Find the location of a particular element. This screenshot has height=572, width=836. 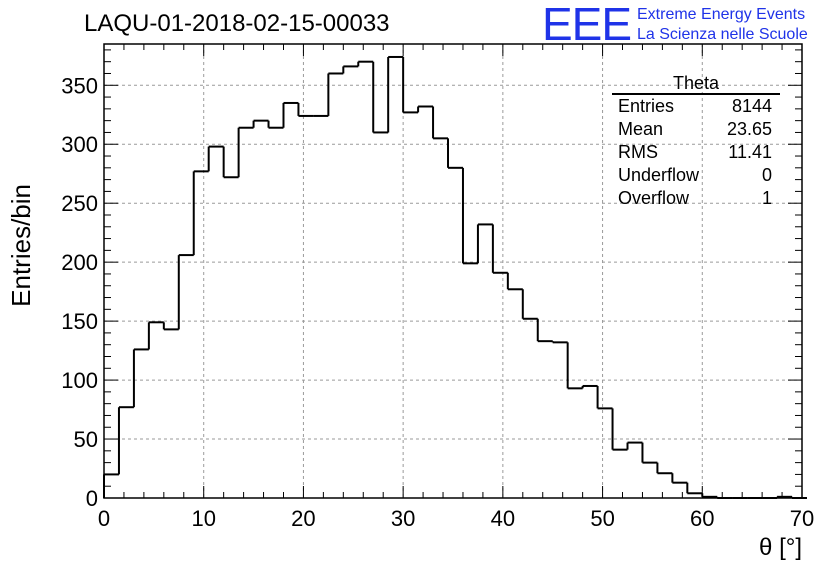

y-tick-label: 50 is located at coordinates (86, 439).